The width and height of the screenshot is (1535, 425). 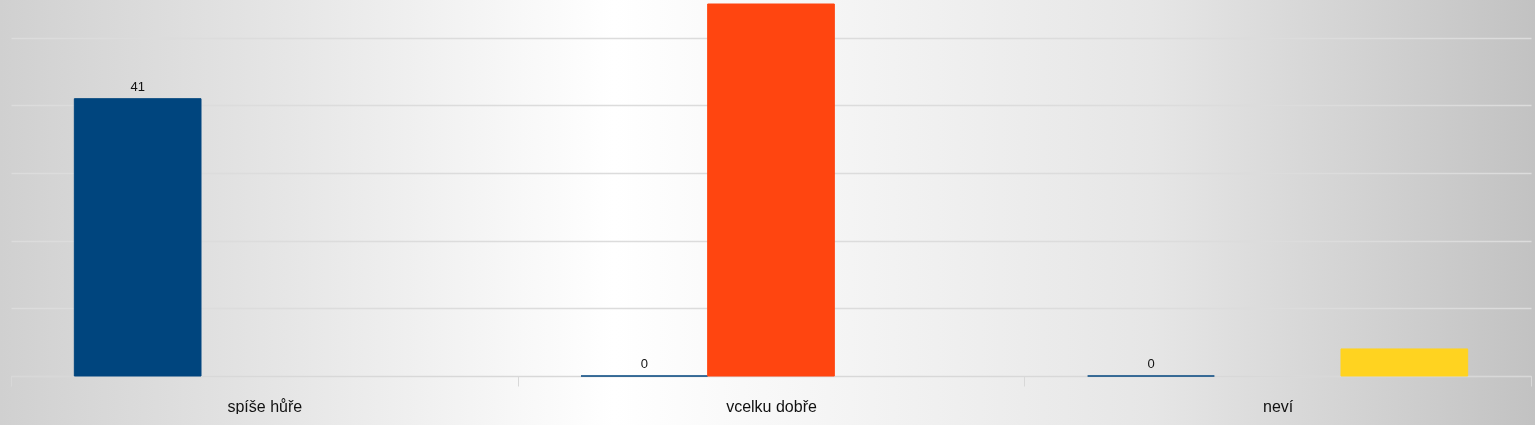 I want to click on data-label: 41, so click(x=137, y=86).